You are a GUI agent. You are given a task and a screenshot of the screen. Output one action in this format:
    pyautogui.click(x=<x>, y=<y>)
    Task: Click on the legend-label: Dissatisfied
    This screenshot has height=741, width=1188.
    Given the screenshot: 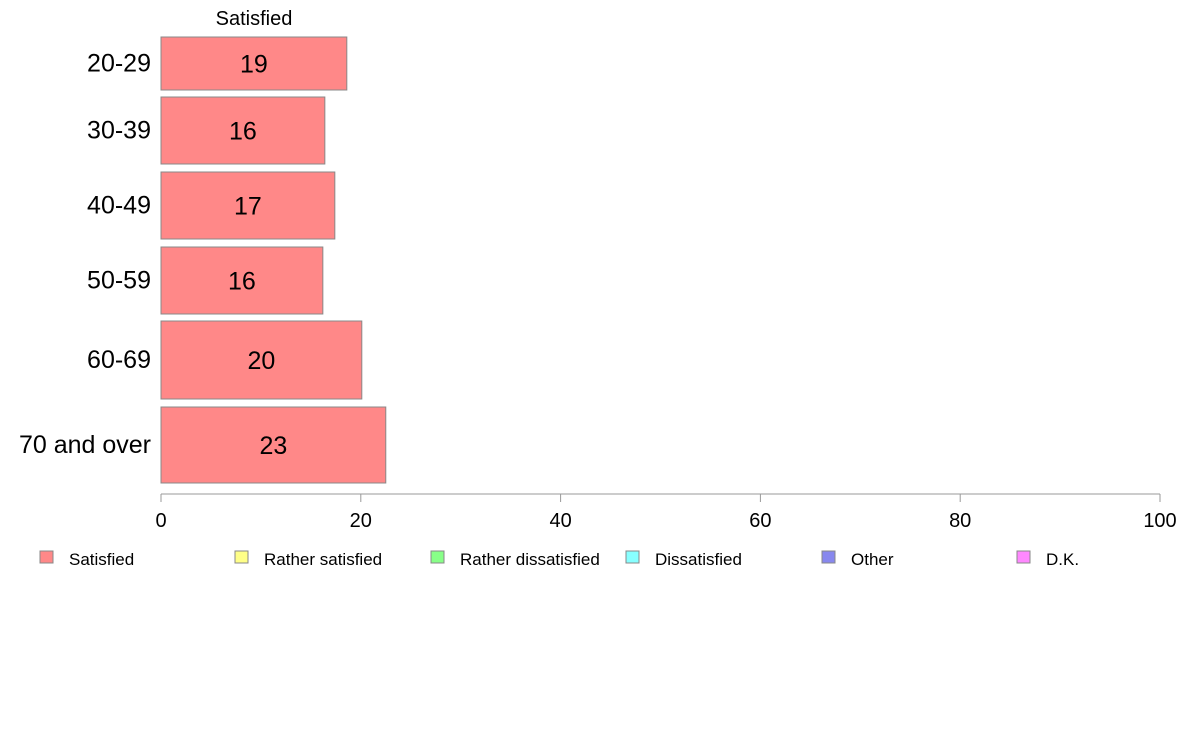 What is the action you would take?
    pyautogui.click(x=698, y=559)
    